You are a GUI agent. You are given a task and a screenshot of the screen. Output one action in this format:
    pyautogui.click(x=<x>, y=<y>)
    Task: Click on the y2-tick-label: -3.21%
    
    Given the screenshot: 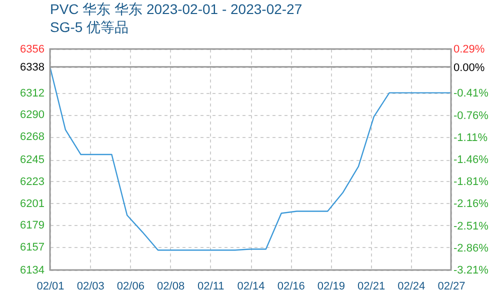 What is the action you would take?
    pyautogui.click(x=471, y=270)
    